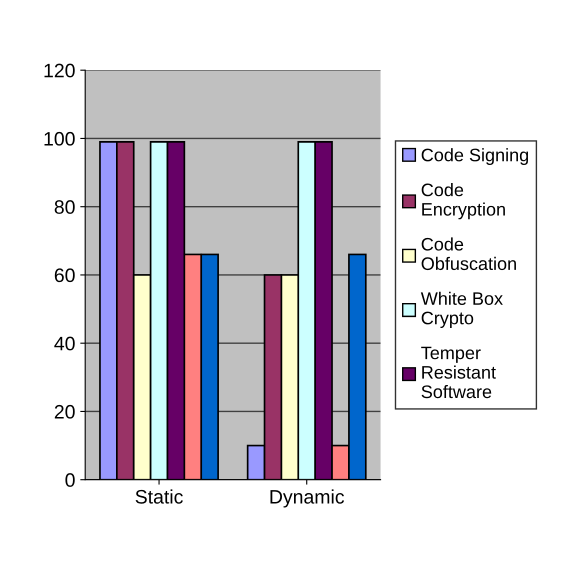  Describe the element at coordinates (159, 496) in the screenshot. I see `x-tick-label: Static` at that location.